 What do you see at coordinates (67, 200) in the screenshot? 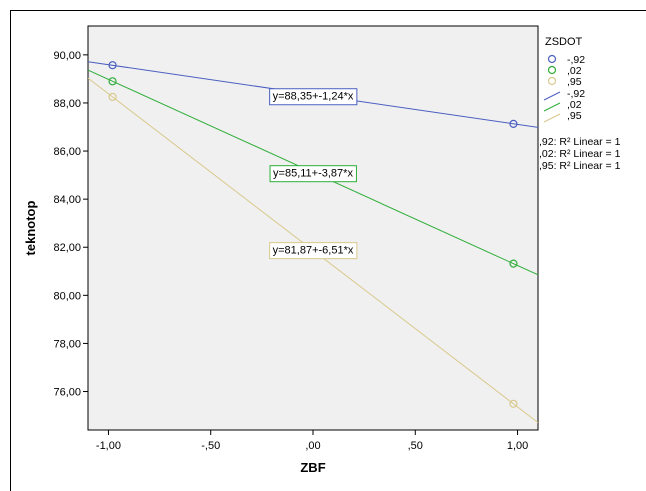
I see `y-tick-label: 84,00` at bounding box center [67, 200].